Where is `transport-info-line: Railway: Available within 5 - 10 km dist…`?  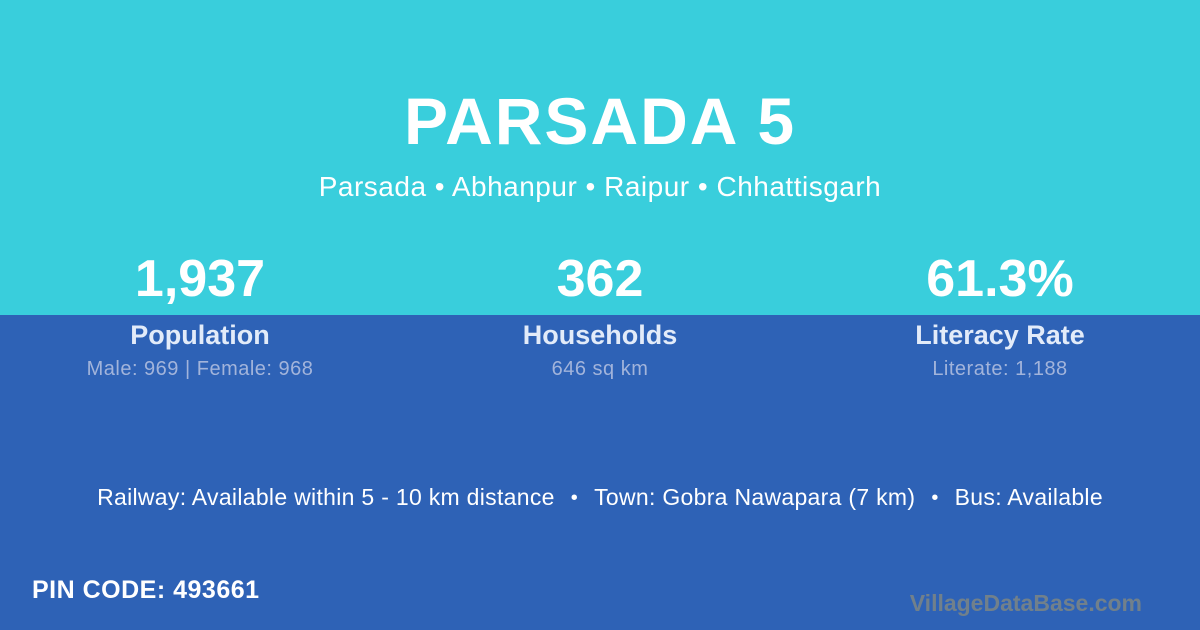
transport-info-line: Railway: Available within 5 - 10 km dist… is located at coordinates (600, 497).